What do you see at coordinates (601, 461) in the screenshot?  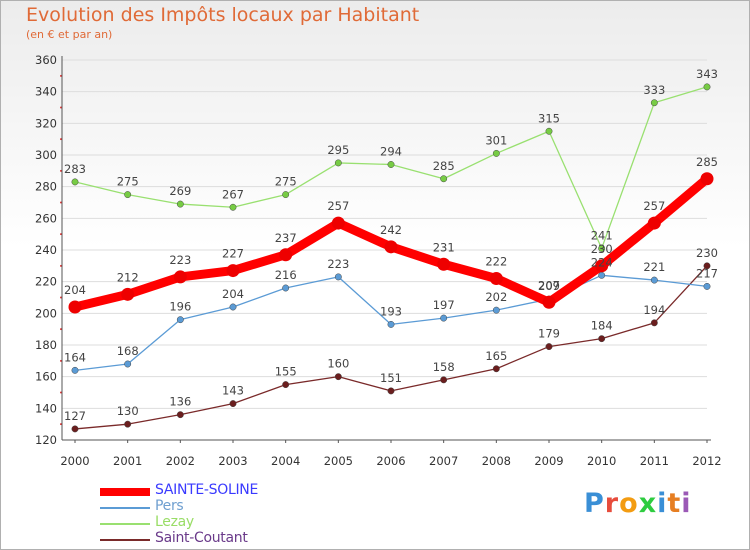 I see `x-tick-label-2010: 2010` at bounding box center [601, 461].